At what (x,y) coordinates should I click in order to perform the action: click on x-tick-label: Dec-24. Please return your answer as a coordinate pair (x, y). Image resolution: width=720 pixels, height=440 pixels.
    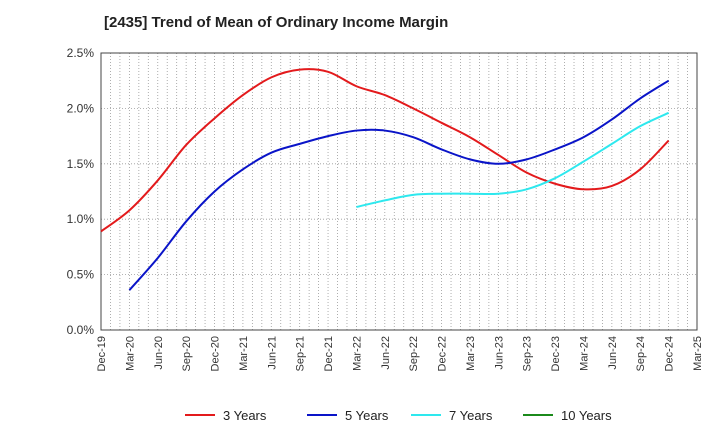
    Looking at the image, I should click on (670, 353).